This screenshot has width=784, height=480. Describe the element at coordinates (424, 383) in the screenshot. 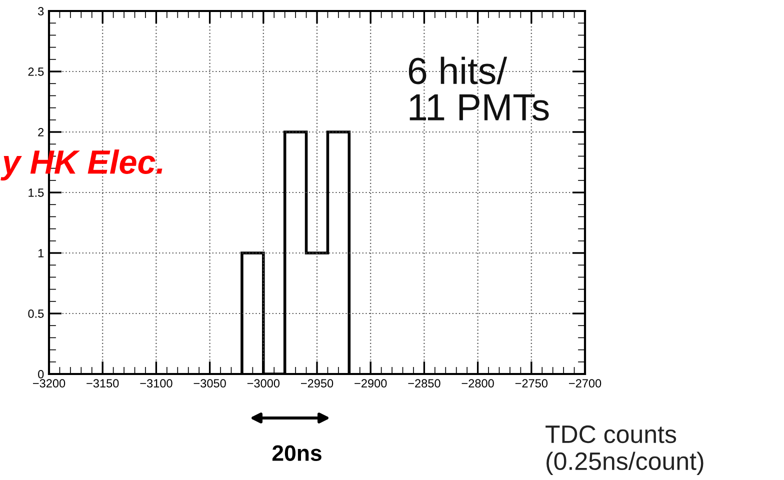

I see `x-tick-label: −2850` at that location.